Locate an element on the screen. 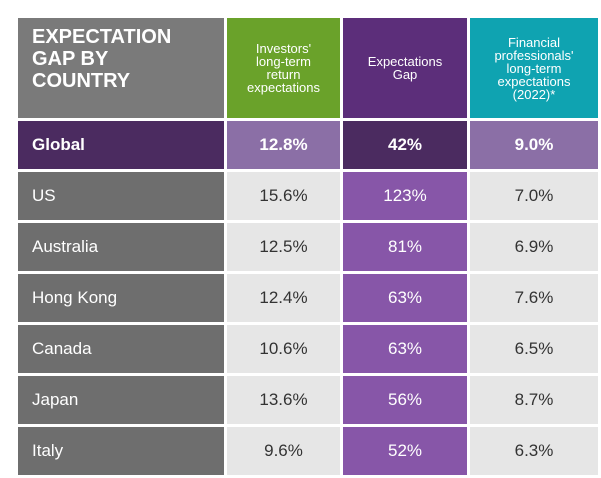 This screenshot has height=478, width=601. table-row: Canada 10.6% 63% 6.5% is located at coordinates (309, 349).